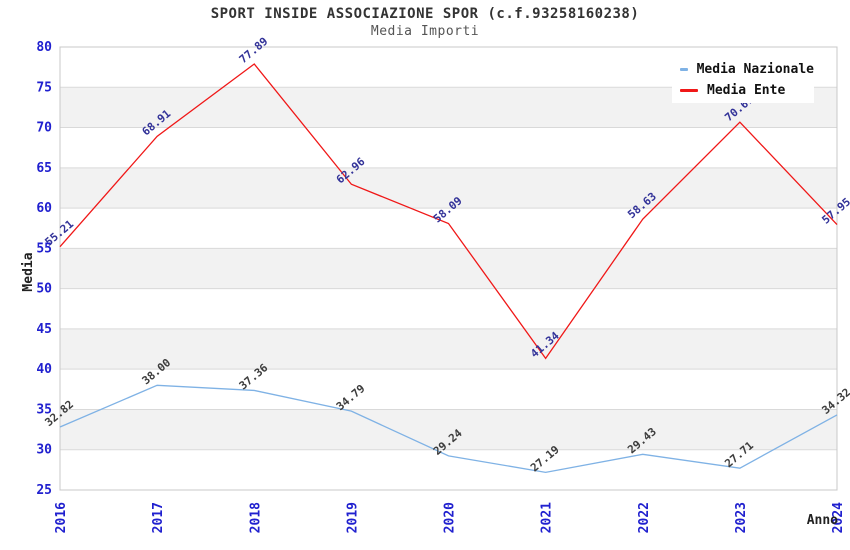  I want to click on y-axis-title: Media, so click(28, 272).